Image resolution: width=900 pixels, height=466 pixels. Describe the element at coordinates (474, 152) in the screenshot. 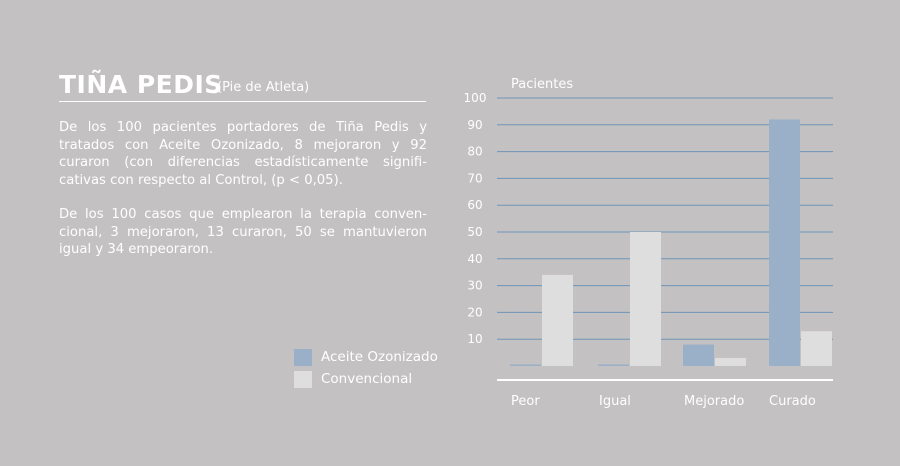

I see `y-tick-label: 80` at that location.